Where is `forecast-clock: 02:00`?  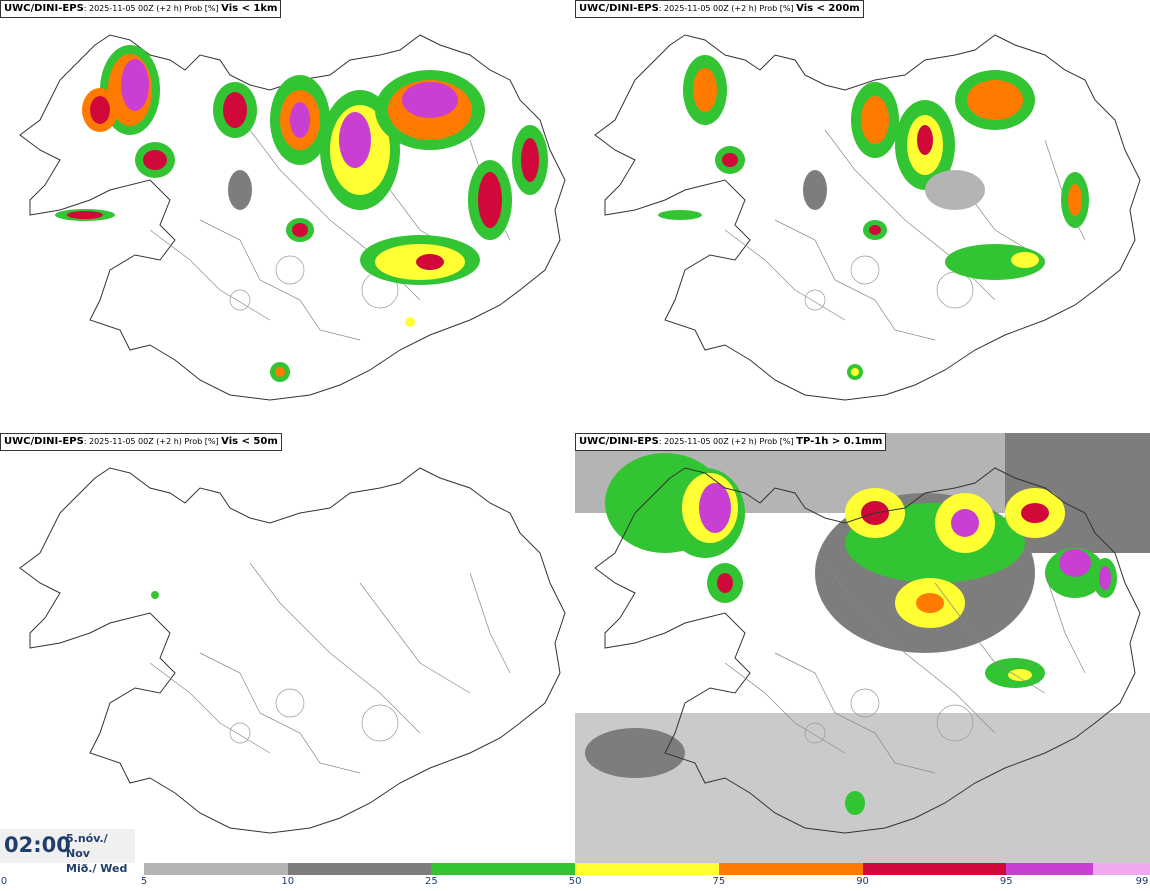 forecast-clock: 02:00 is located at coordinates (37, 845).